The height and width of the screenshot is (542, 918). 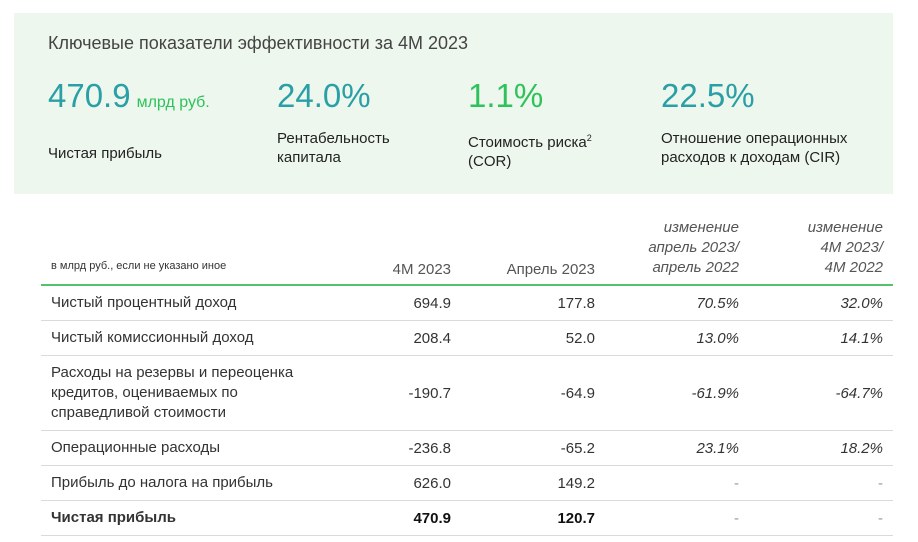 What do you see at coordinates (530, 124) in the screenshot?
I see `kpi-cor: 1.1% Стоимость риска2 (COR)` at bounding box center [530, 124].